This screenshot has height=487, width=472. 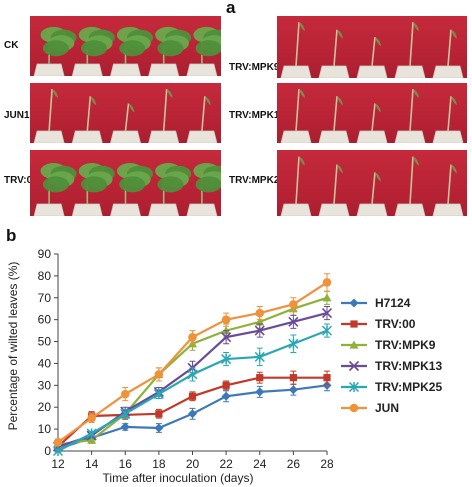 I want to click on legend-label: JUN, so click(x=387, y=408).